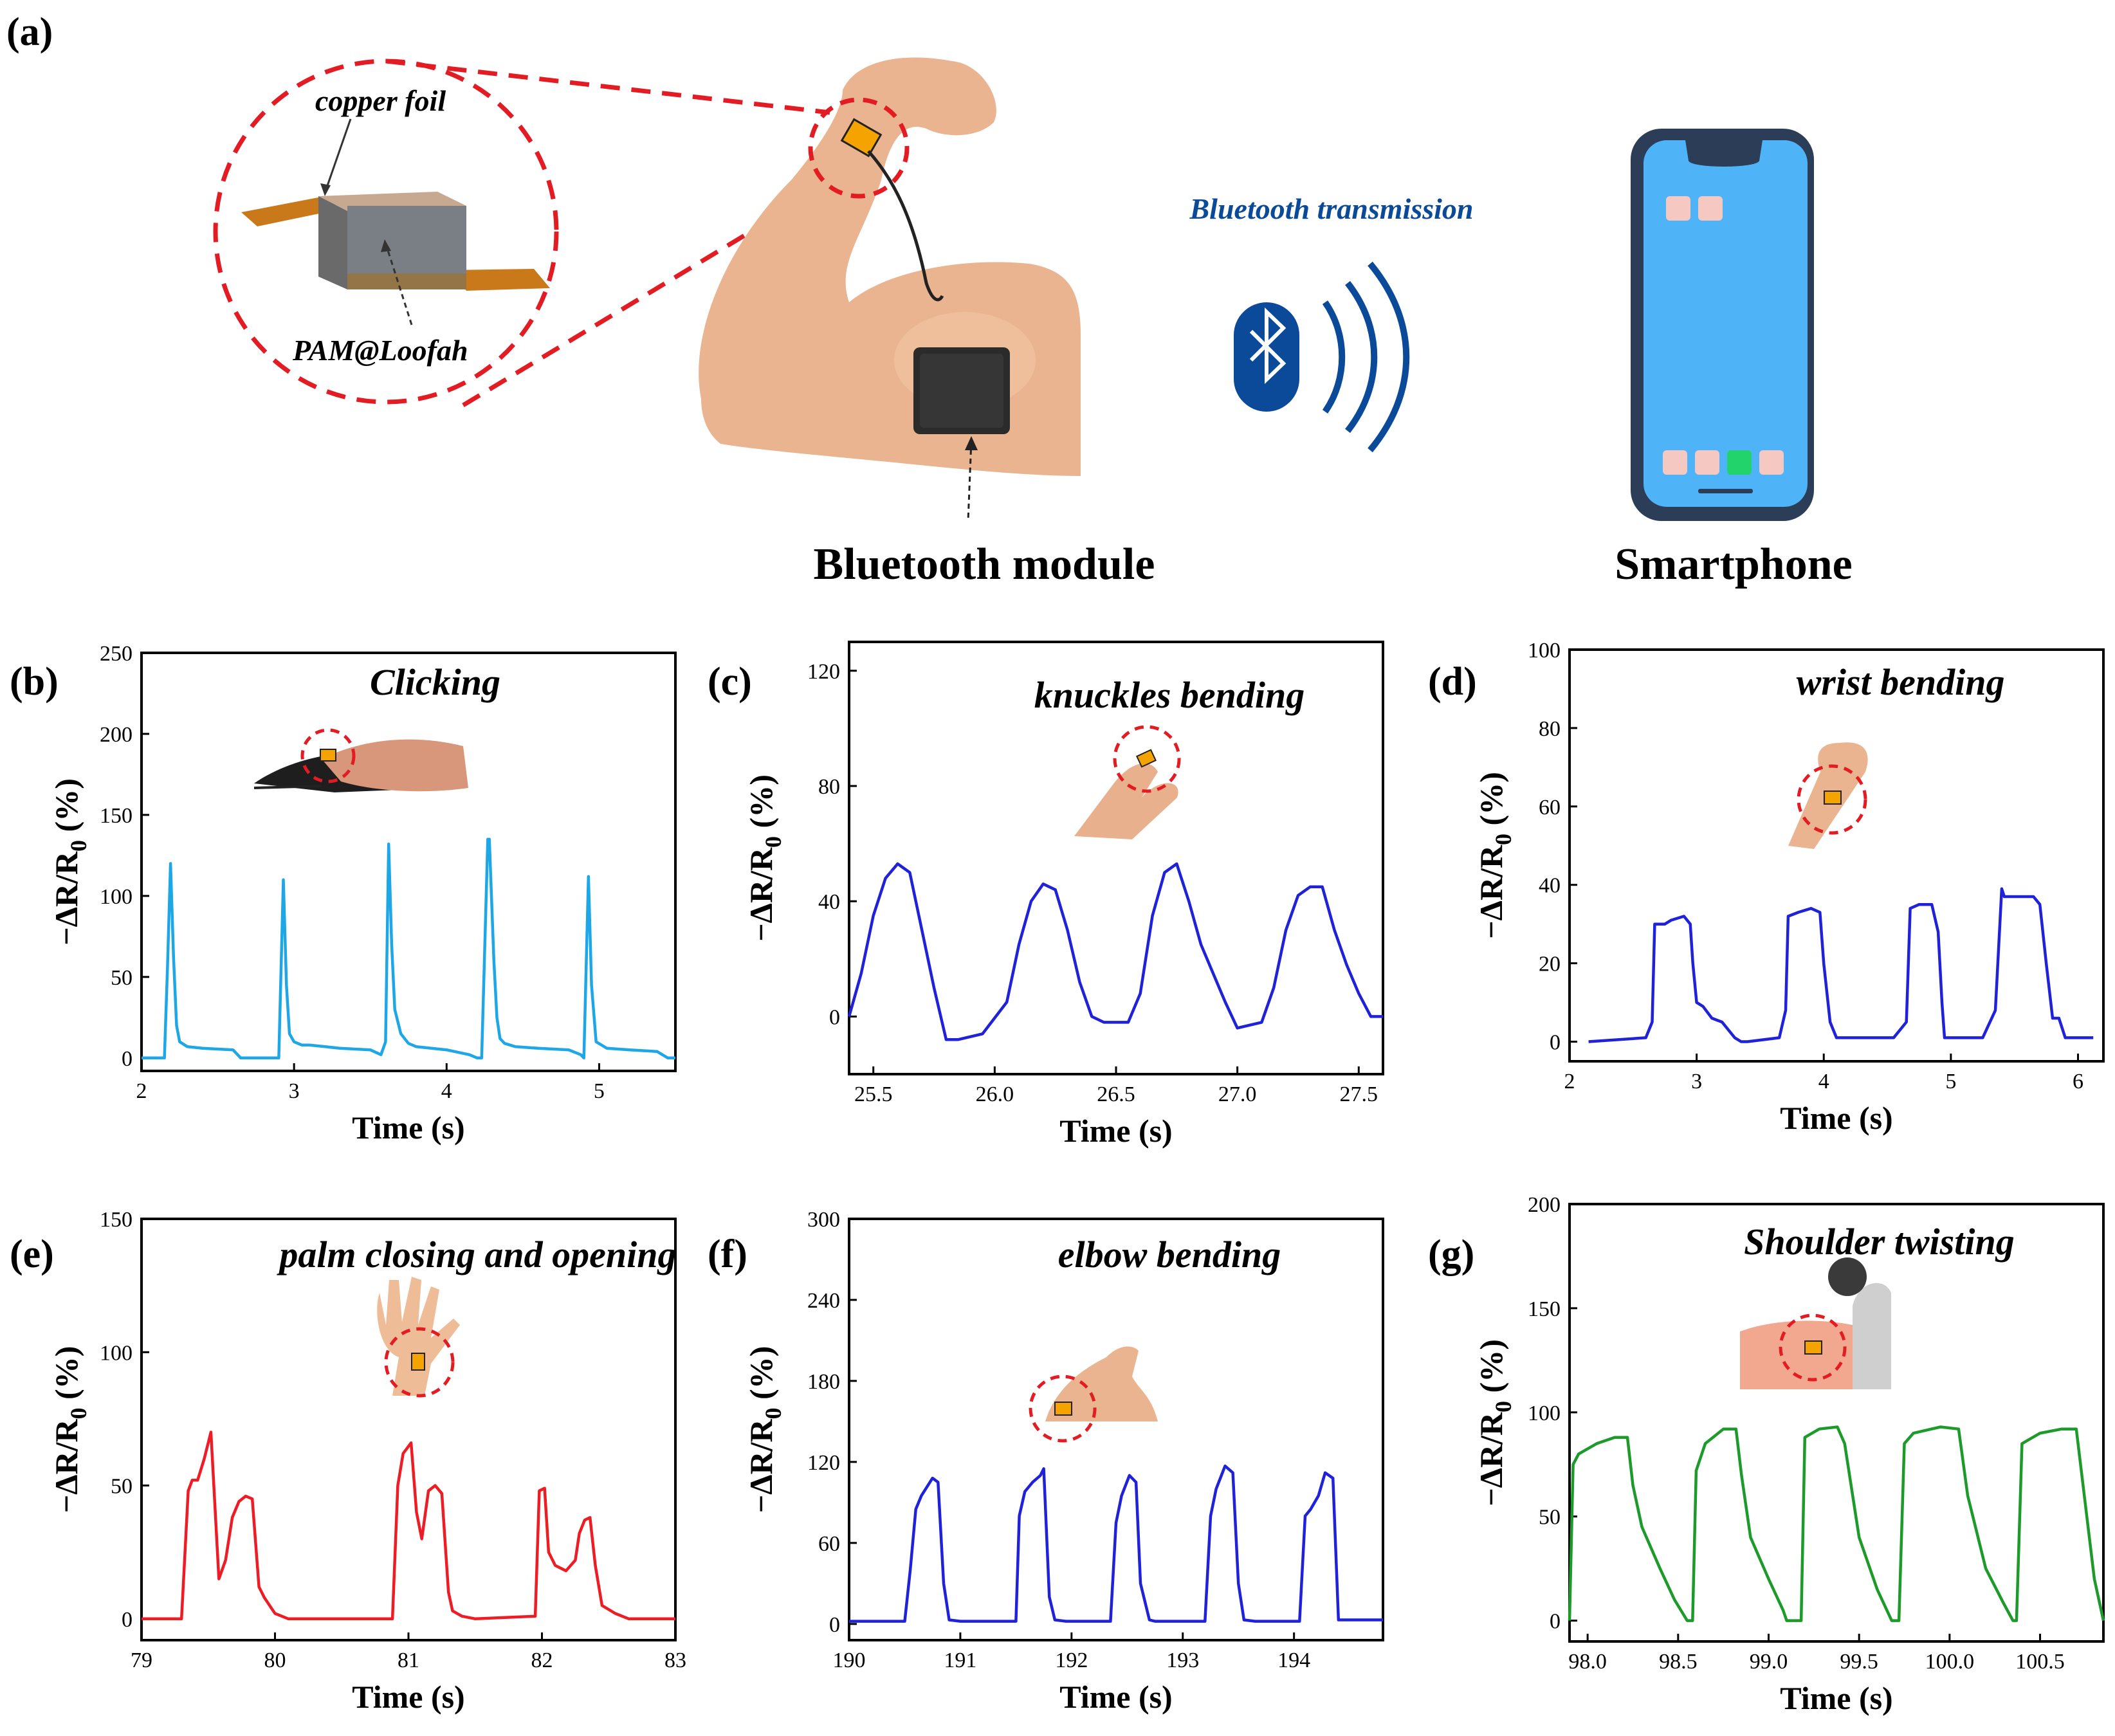  I want to click on x-tick-label: 99.0, so click(1769, 1662).